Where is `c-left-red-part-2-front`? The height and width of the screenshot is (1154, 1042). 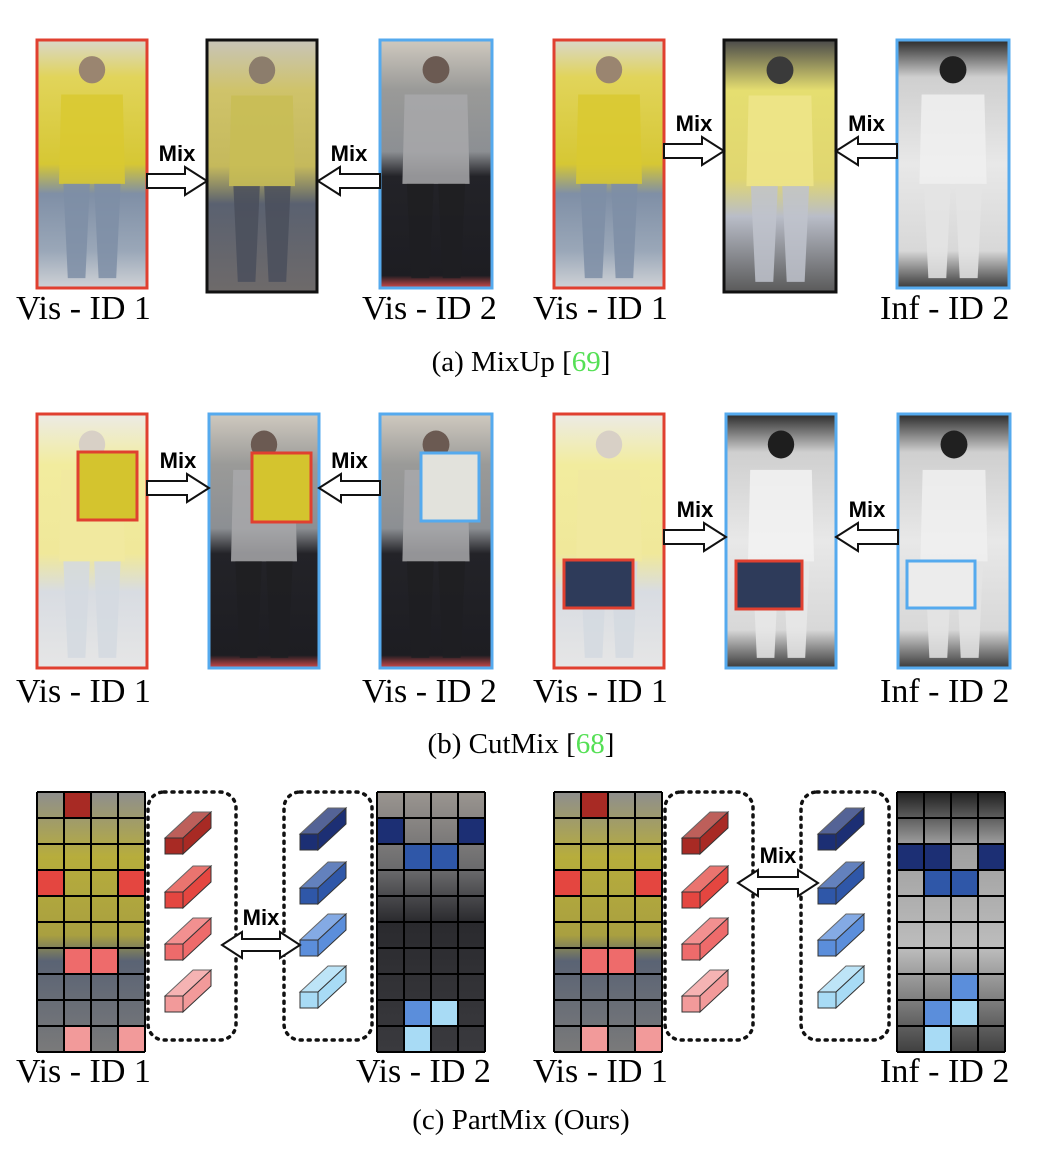
c-left-red-part-2-front is located at coordinates (174, 952).